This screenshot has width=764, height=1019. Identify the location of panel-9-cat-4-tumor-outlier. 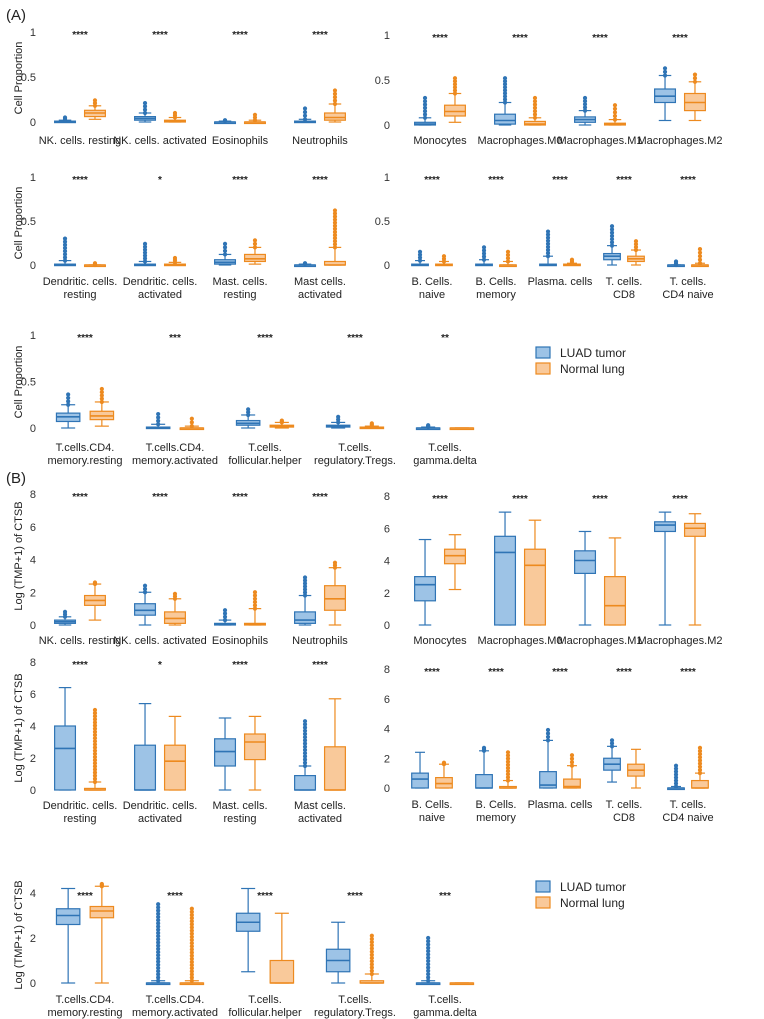
(612, 746).